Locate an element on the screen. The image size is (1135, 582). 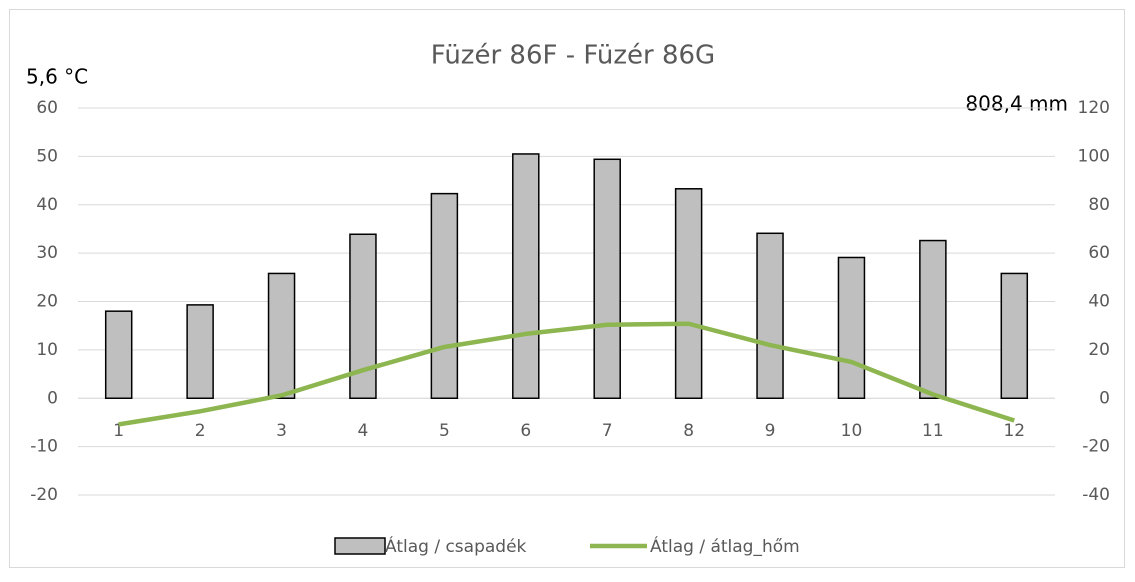
x-tick-label: 5 is located at coordinates (444, 431).